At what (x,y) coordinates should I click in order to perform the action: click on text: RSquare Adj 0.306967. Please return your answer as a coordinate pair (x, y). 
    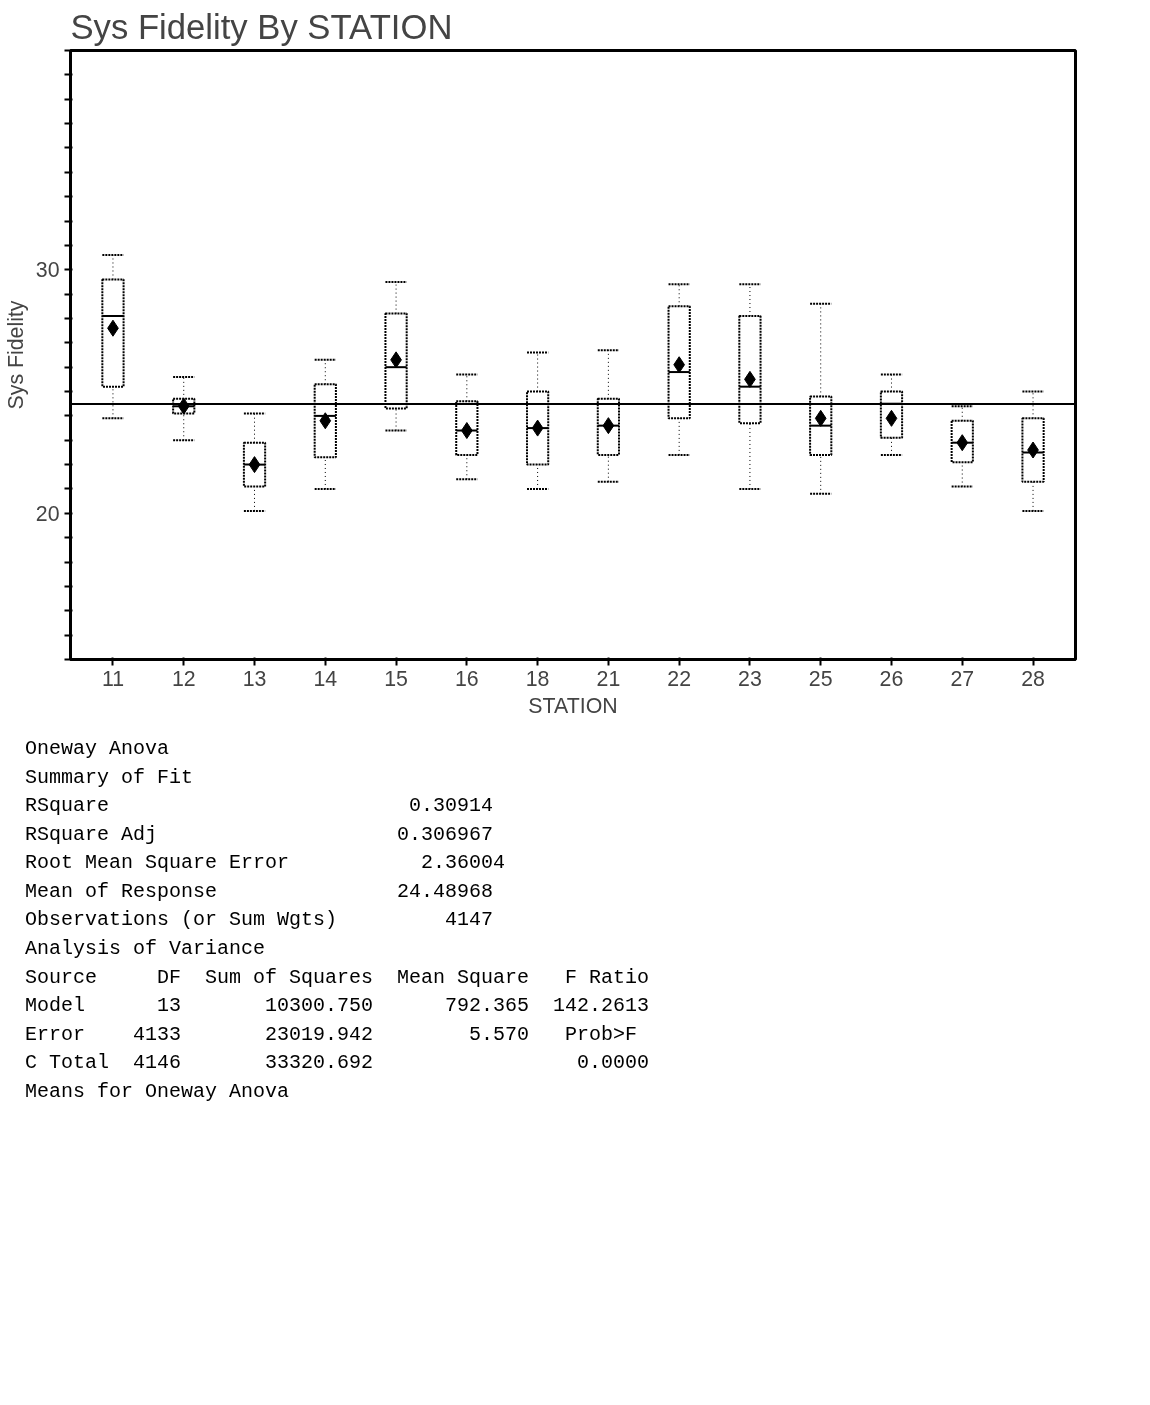
    Looking at the image, I should click on (259, 834).